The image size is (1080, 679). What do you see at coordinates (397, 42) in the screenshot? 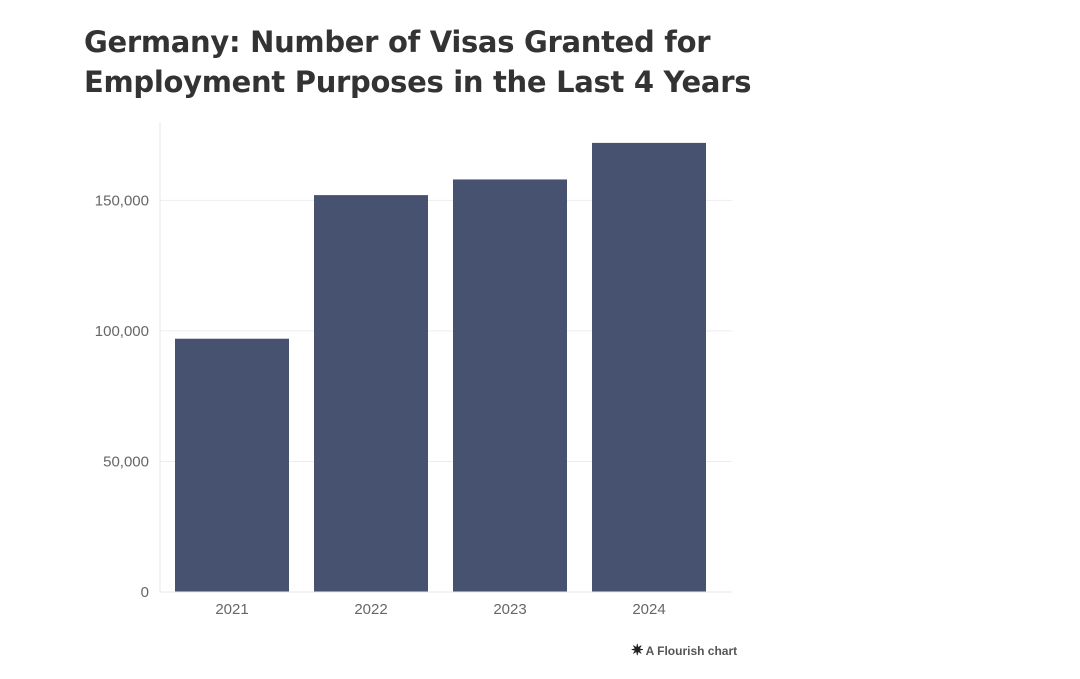
I see `chart-title-line-1: Germany: Number of Visas Granted for` at bounding box center [397, 42].